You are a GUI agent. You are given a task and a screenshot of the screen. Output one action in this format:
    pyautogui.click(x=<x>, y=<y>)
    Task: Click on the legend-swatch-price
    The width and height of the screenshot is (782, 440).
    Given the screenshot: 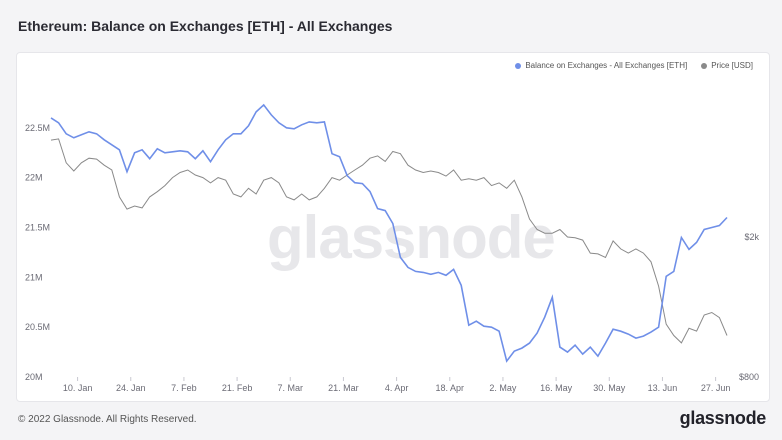 What is the action you would take?
    pyautogui.click(x=704, y=65)
    